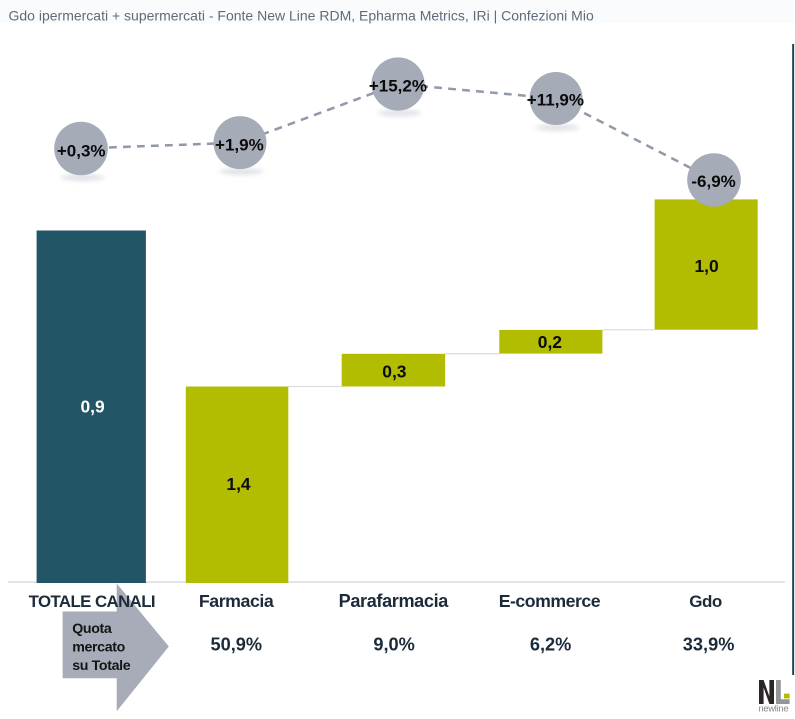  I want to click on svg-text: 6,2%, so click(550, 645).